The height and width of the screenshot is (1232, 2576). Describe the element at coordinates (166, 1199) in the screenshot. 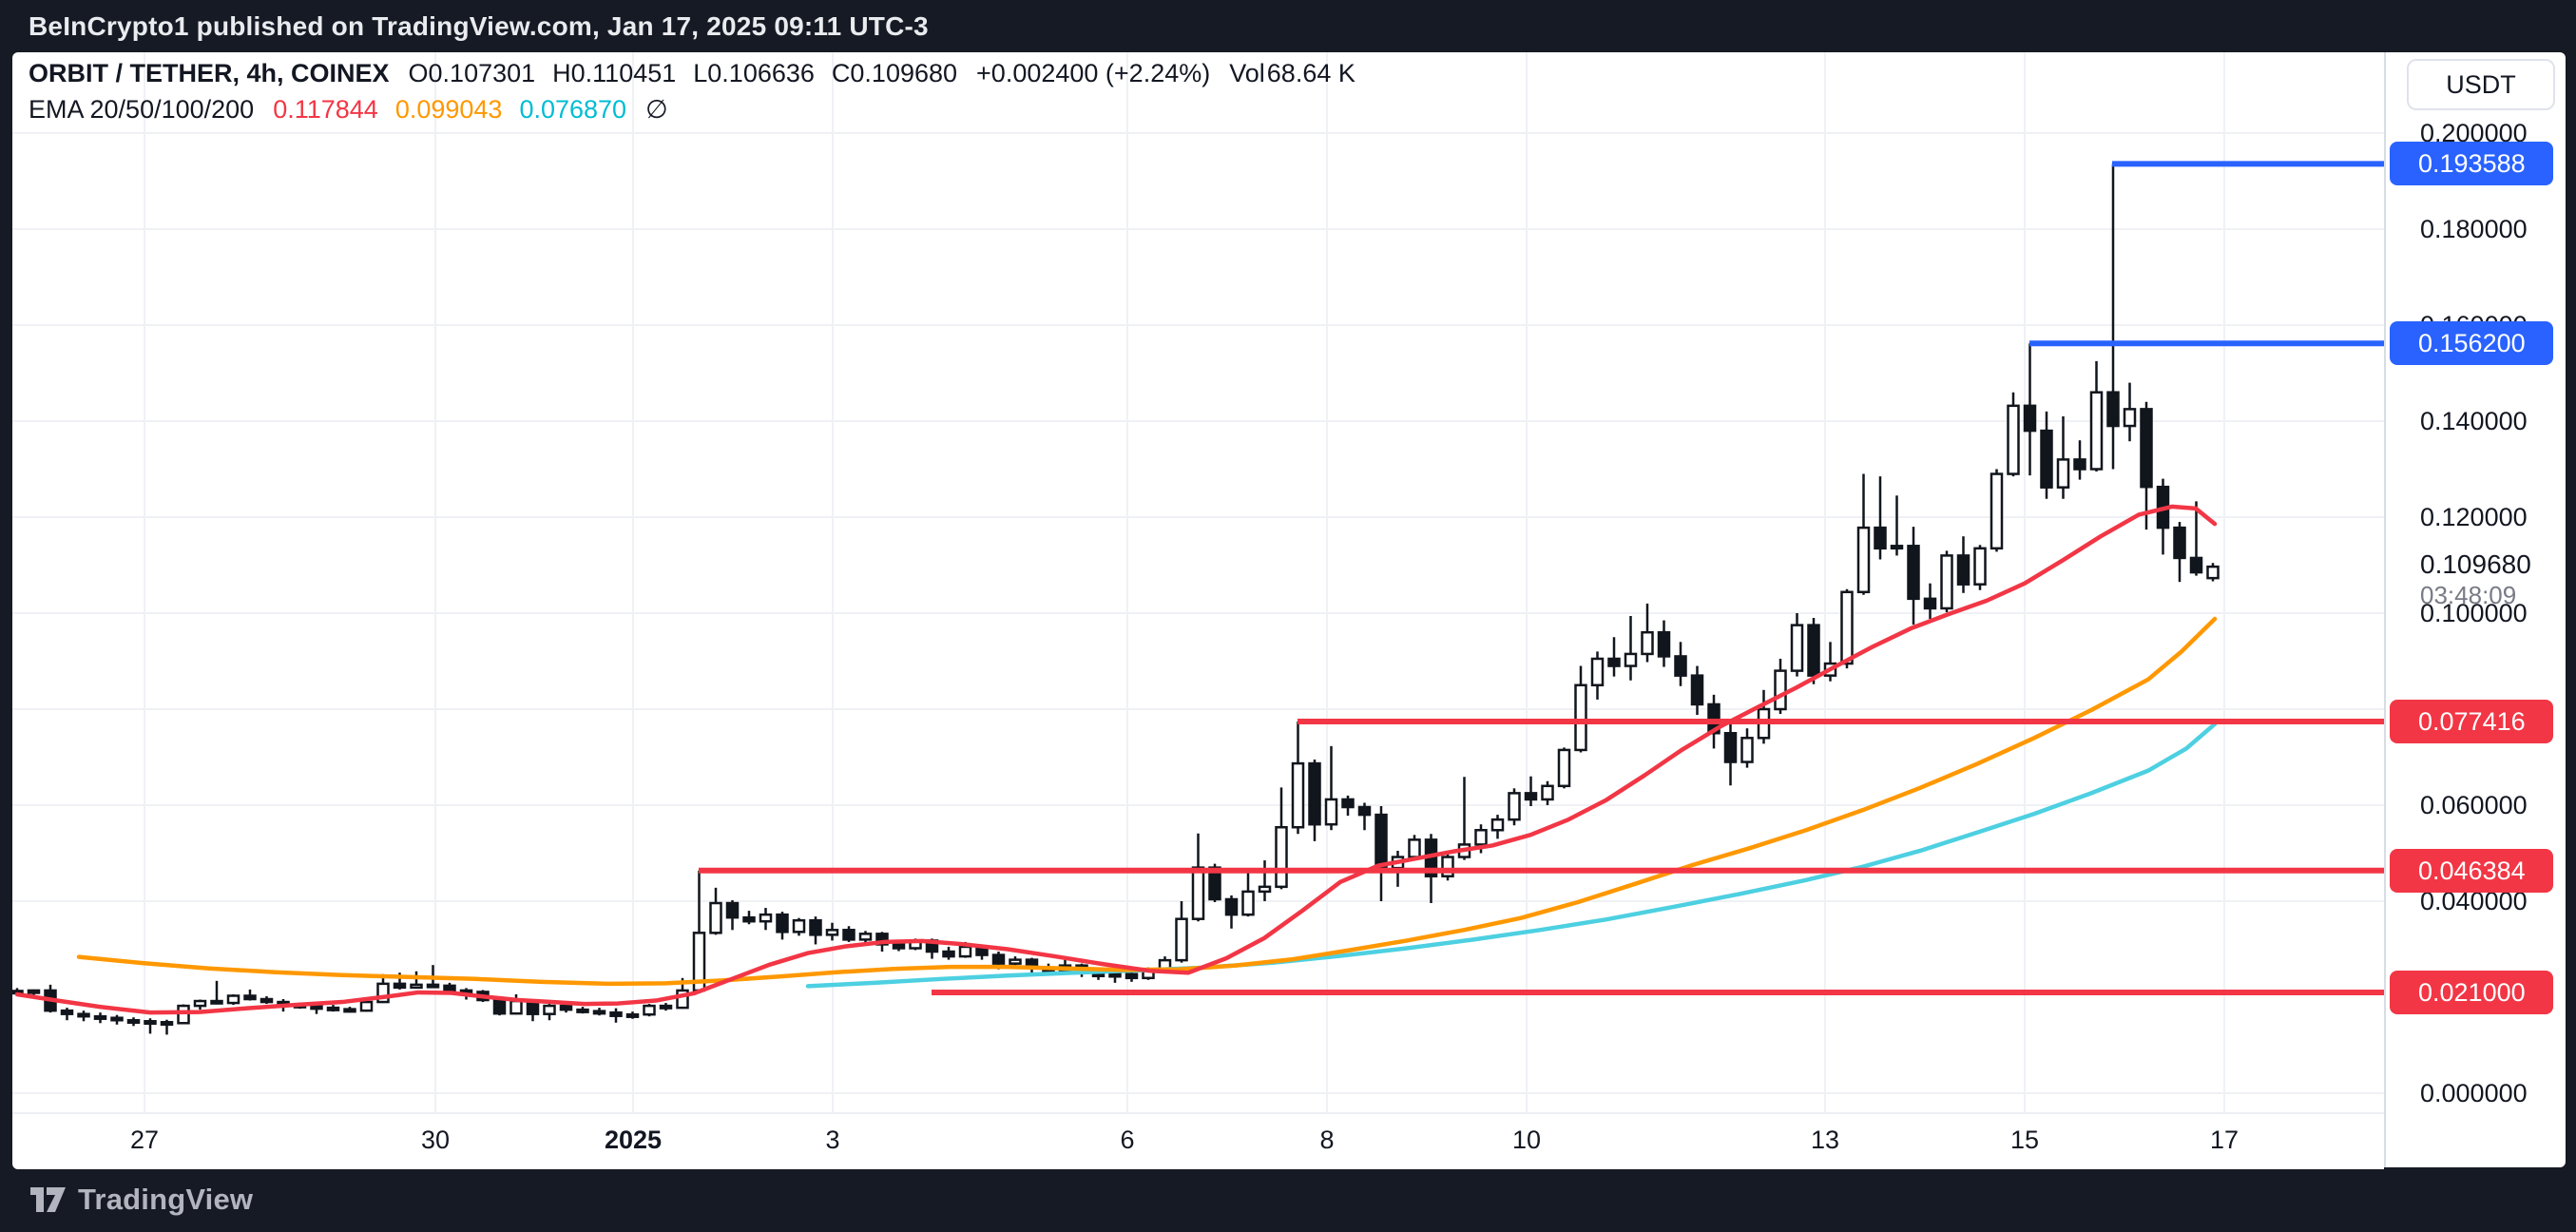

I see `tradingview-wordmark: TradingView` at that location.